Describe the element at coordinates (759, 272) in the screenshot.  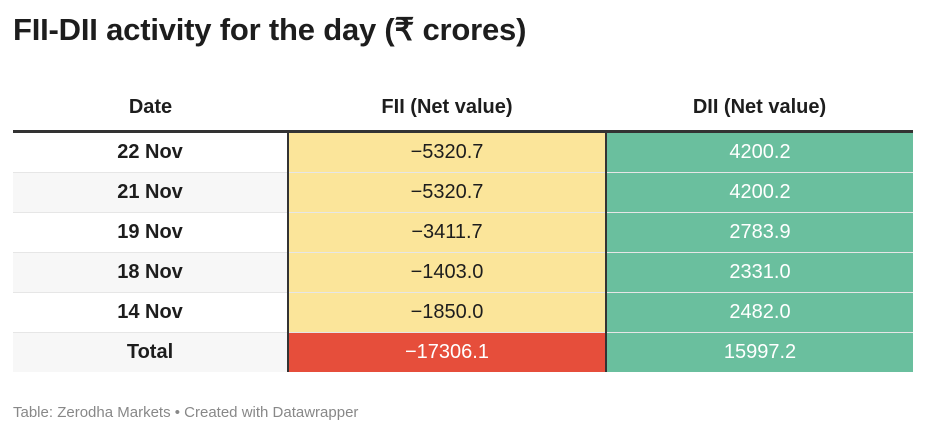
I see `dii-value-cell: 2331.0` at that location.